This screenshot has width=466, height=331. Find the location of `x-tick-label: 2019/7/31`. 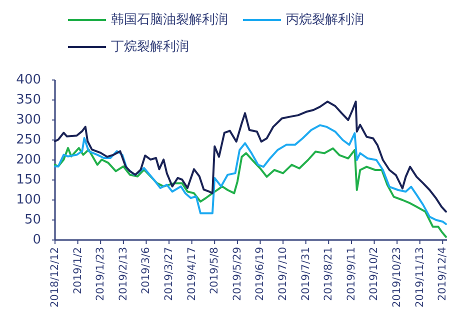

x-tick-label: 2019/7/31 is located at coordinates (306, 274).